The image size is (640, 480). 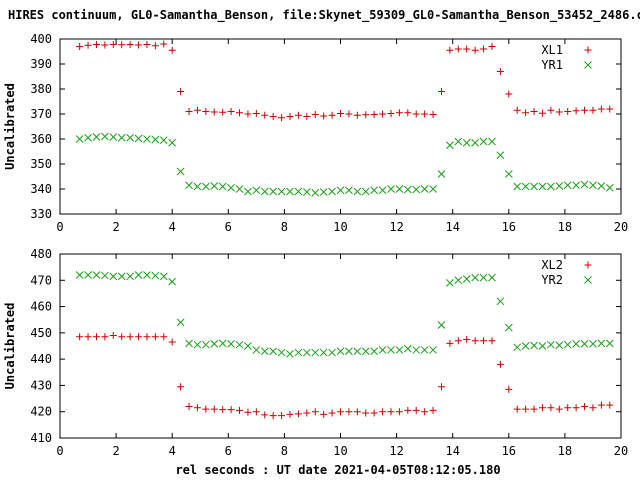 What do you see at coordinates (41, 333) in the screenshot?
I see `y-tick-label: 450` at bounding box center [41, 333].